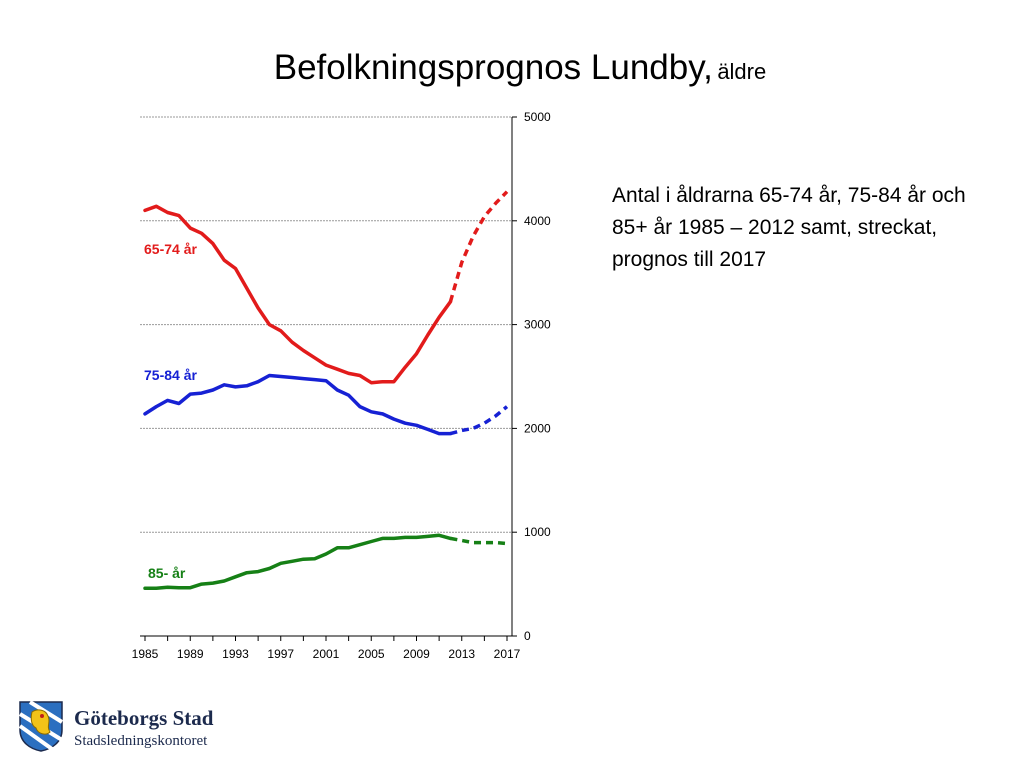  I want to click on logo-department: Stadsledningskontoret, so click(141, 741).